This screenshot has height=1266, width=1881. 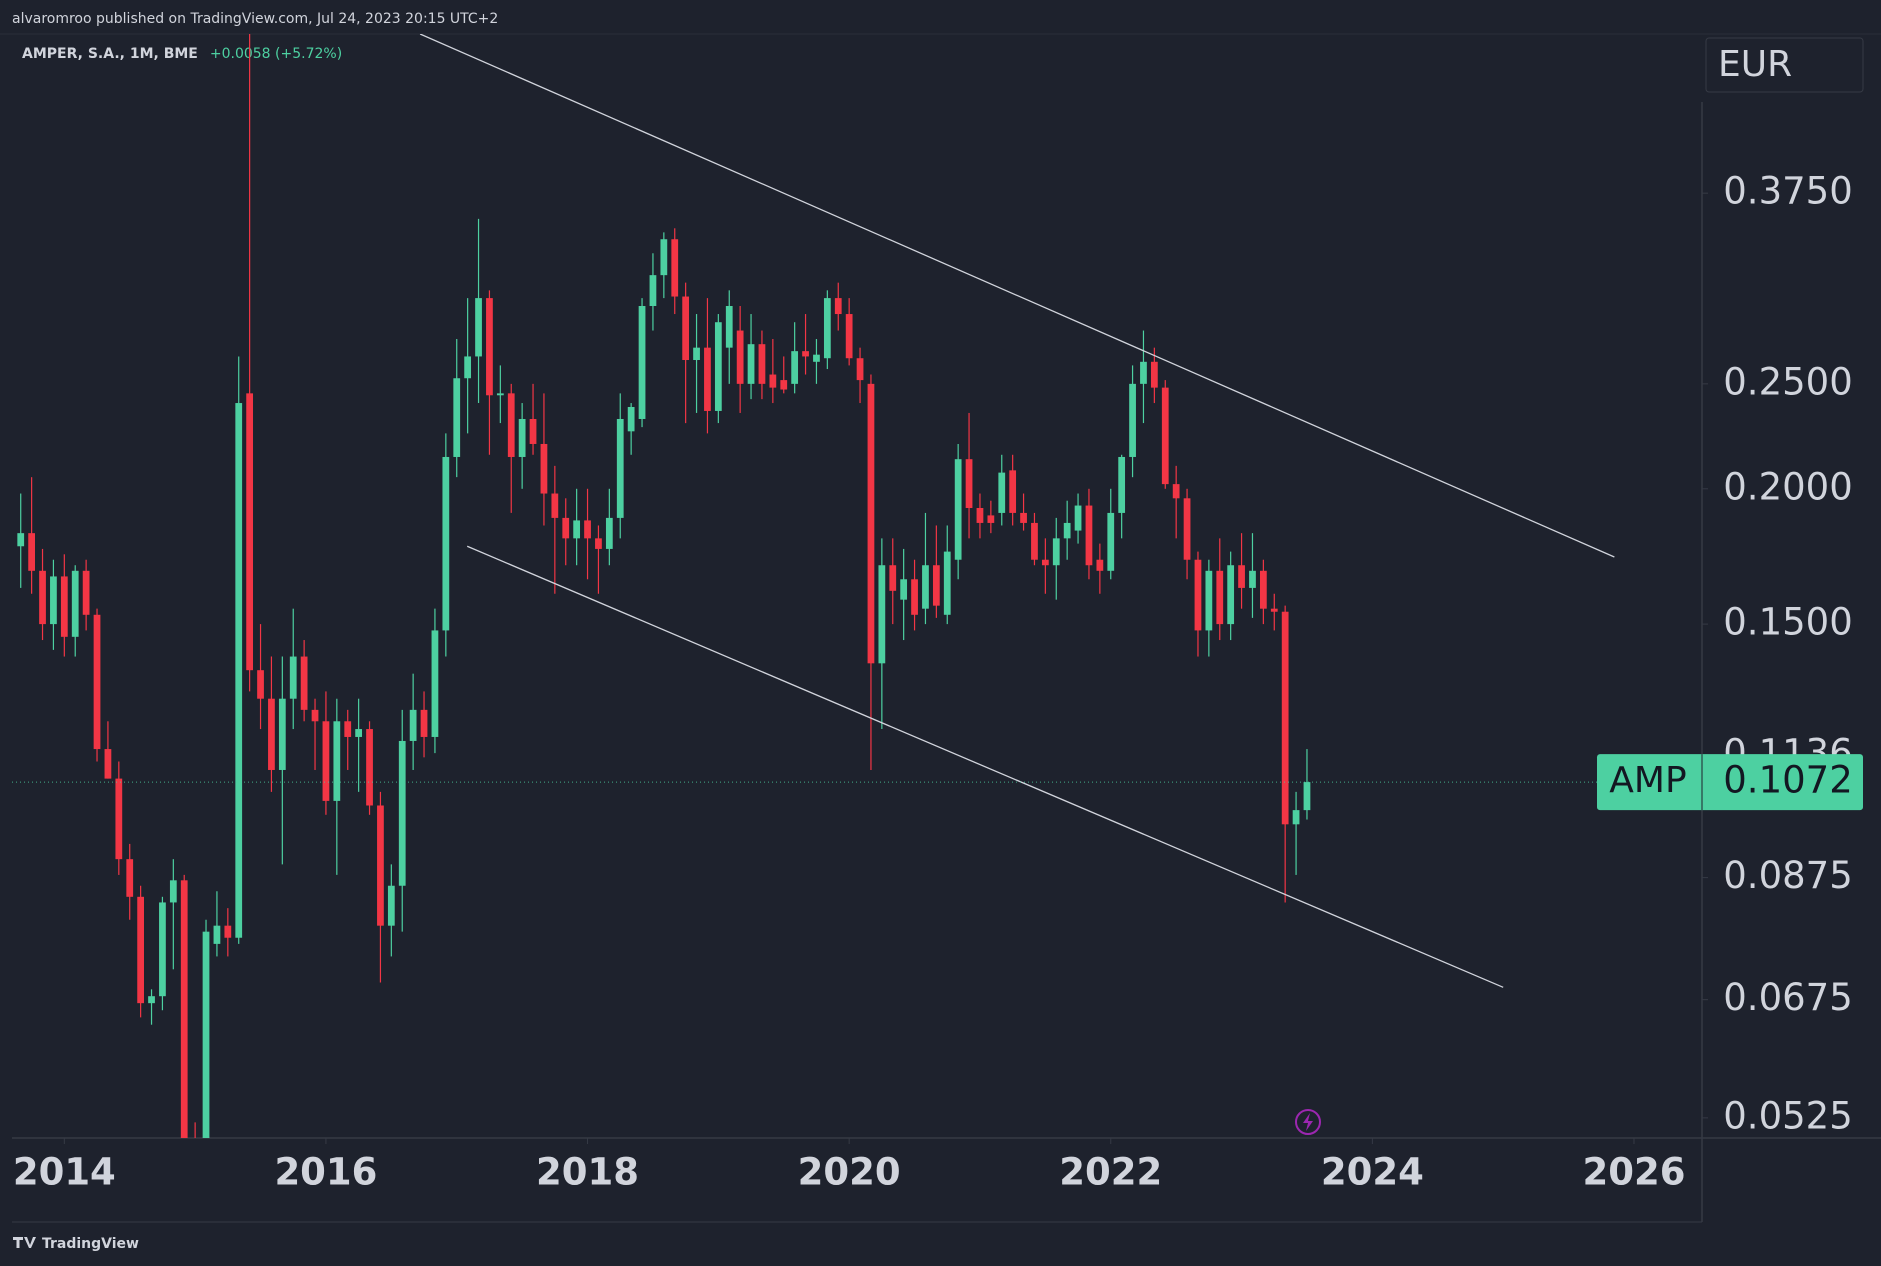 I want to click on y-tick-label: 0.0525, so click(x=1787, y=1115).